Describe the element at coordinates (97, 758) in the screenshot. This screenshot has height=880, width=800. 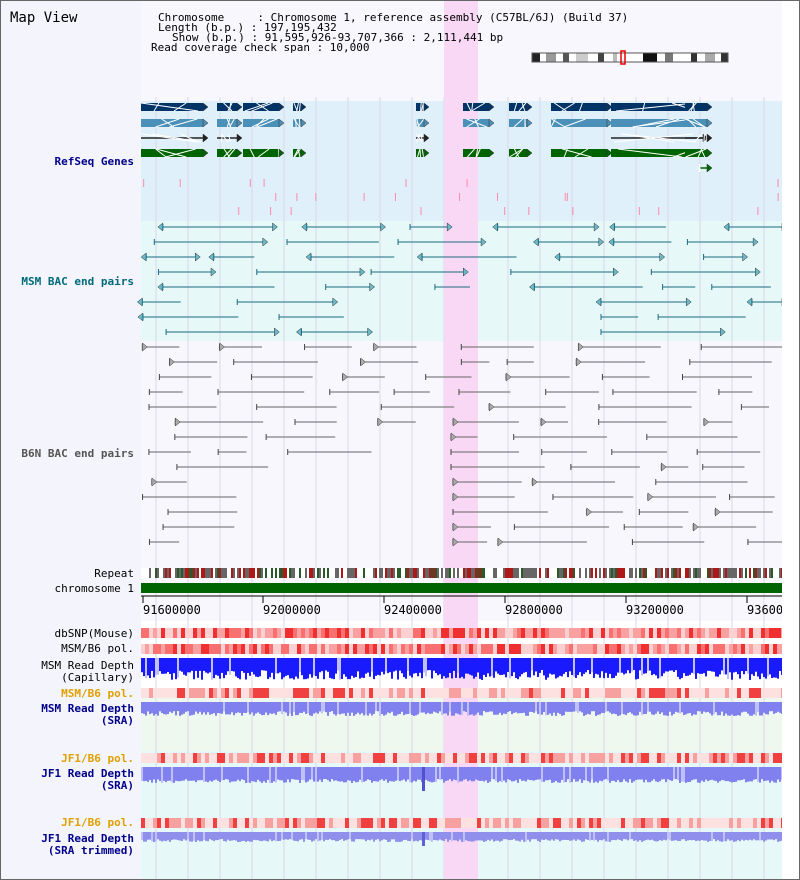
I see `track-label-jf1-b6-pol: JF1/B6 pol.` at that location.